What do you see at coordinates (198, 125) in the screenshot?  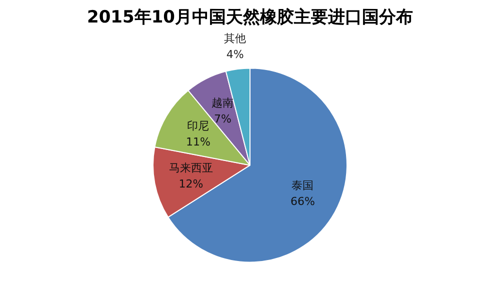 I see `slice-label: 印尼` at bounding box center [198, 125].